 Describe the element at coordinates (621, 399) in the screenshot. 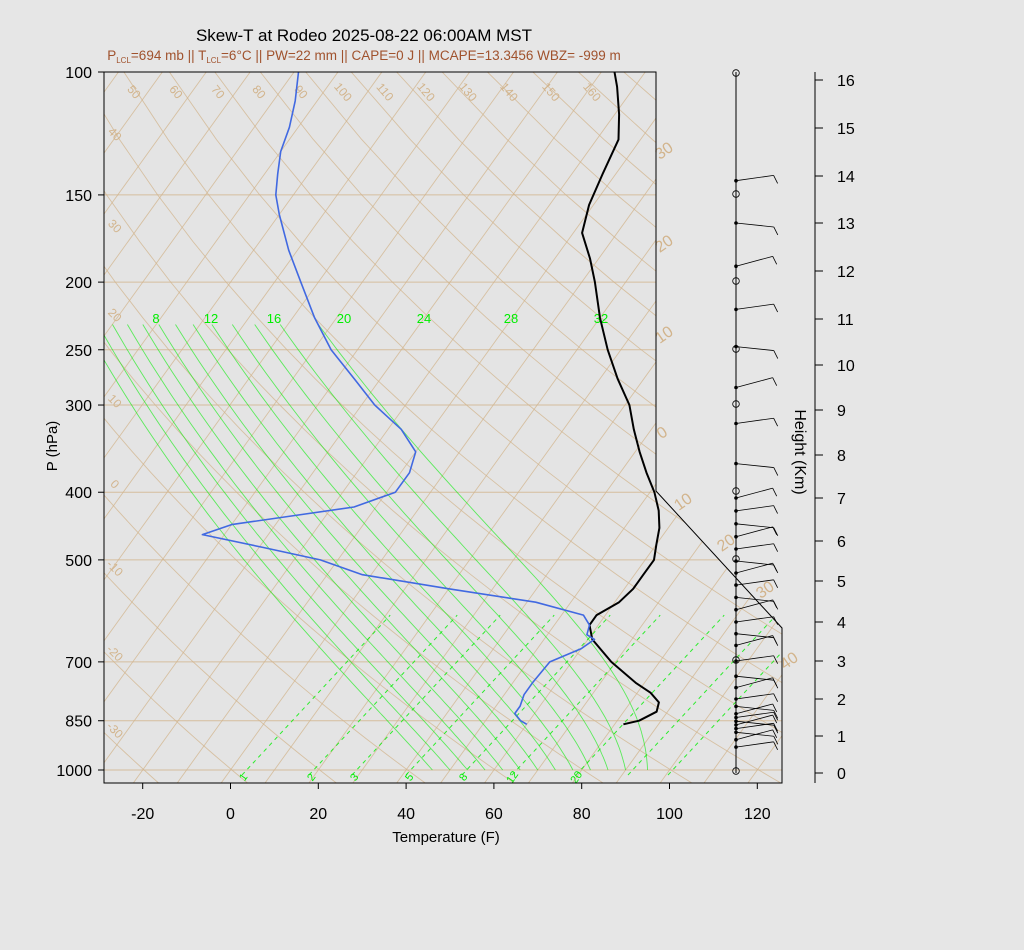

I see `temperature-line` at that location.